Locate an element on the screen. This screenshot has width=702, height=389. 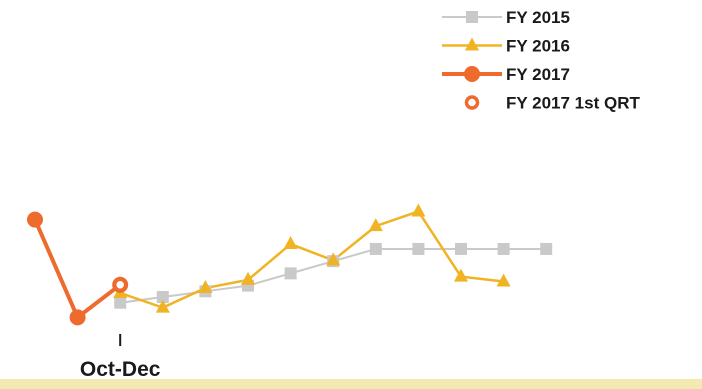
legend-marker-fy-2017-1st-qrt is located at coordinates (472, 102).